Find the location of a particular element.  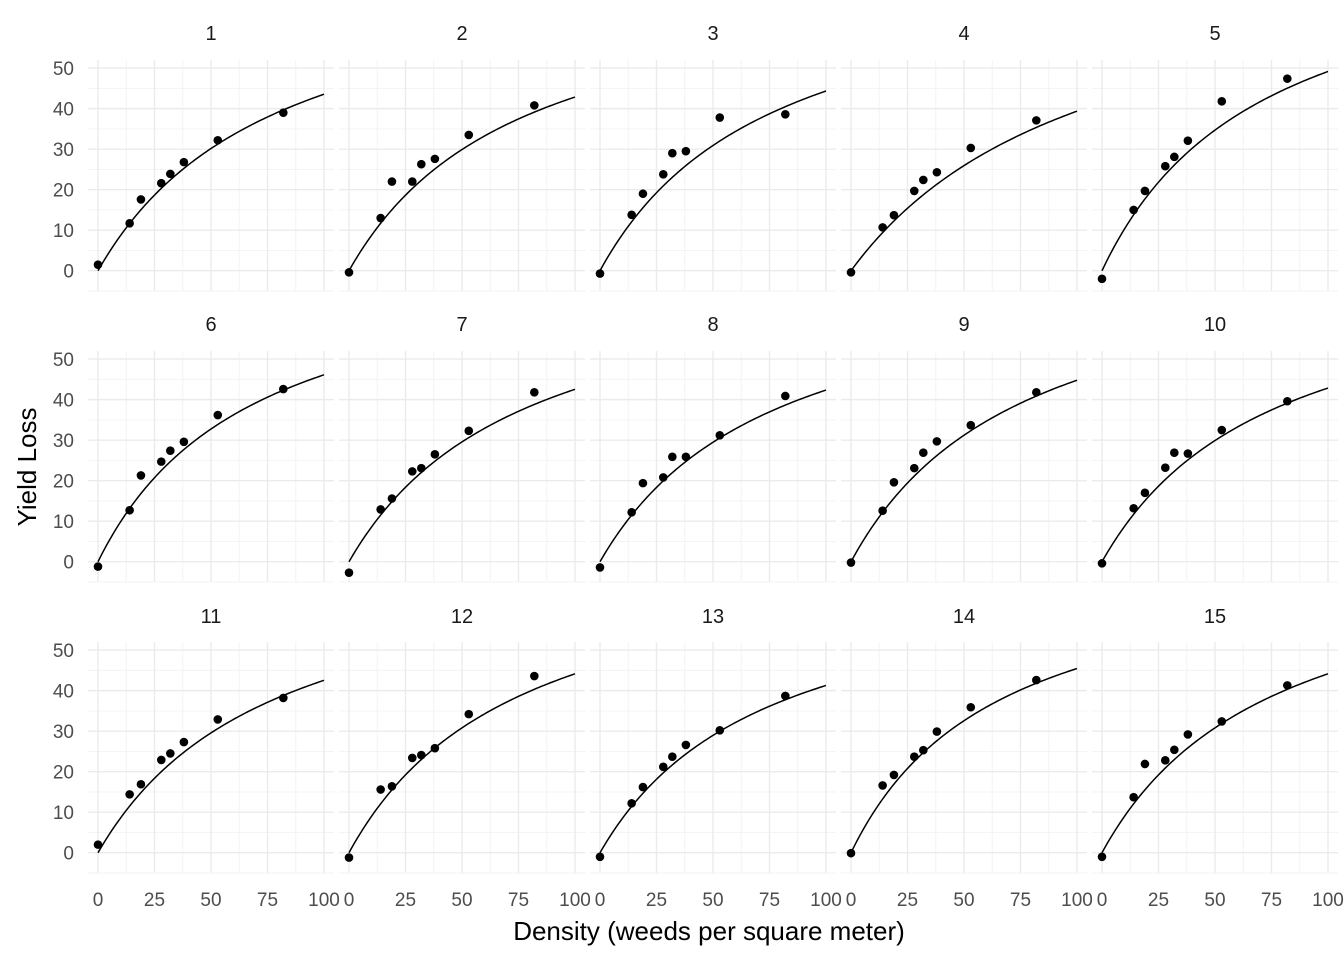

facet-strip-label: 2 is located at coordinates (461, 34).